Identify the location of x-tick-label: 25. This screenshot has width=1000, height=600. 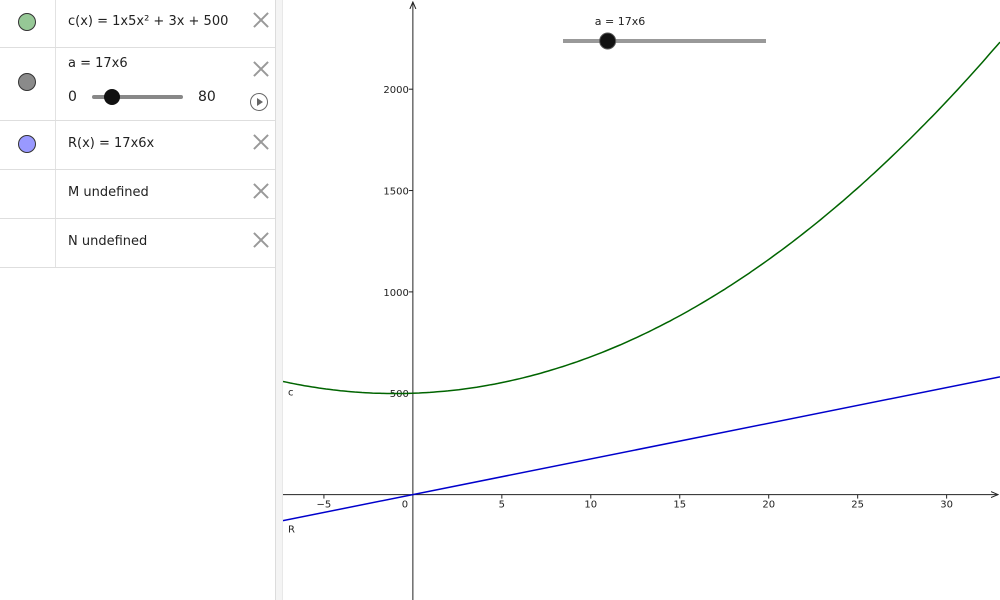
(857, 505).